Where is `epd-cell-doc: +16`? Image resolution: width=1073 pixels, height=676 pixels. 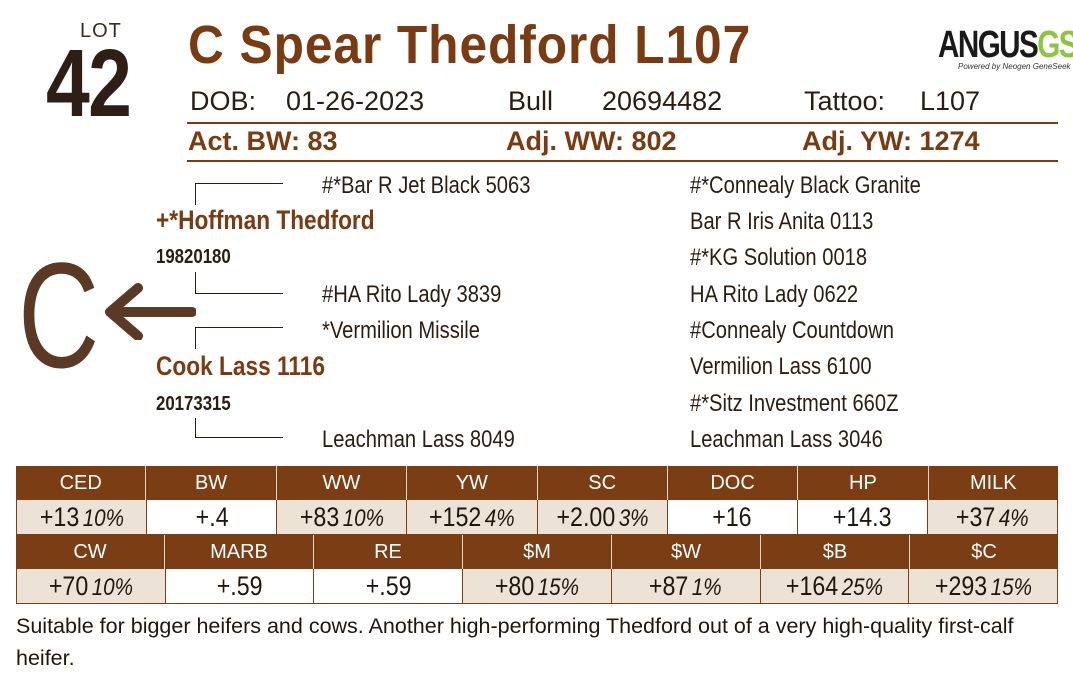
epd-cell-doc: +16 is located at coordinates (733, 517).